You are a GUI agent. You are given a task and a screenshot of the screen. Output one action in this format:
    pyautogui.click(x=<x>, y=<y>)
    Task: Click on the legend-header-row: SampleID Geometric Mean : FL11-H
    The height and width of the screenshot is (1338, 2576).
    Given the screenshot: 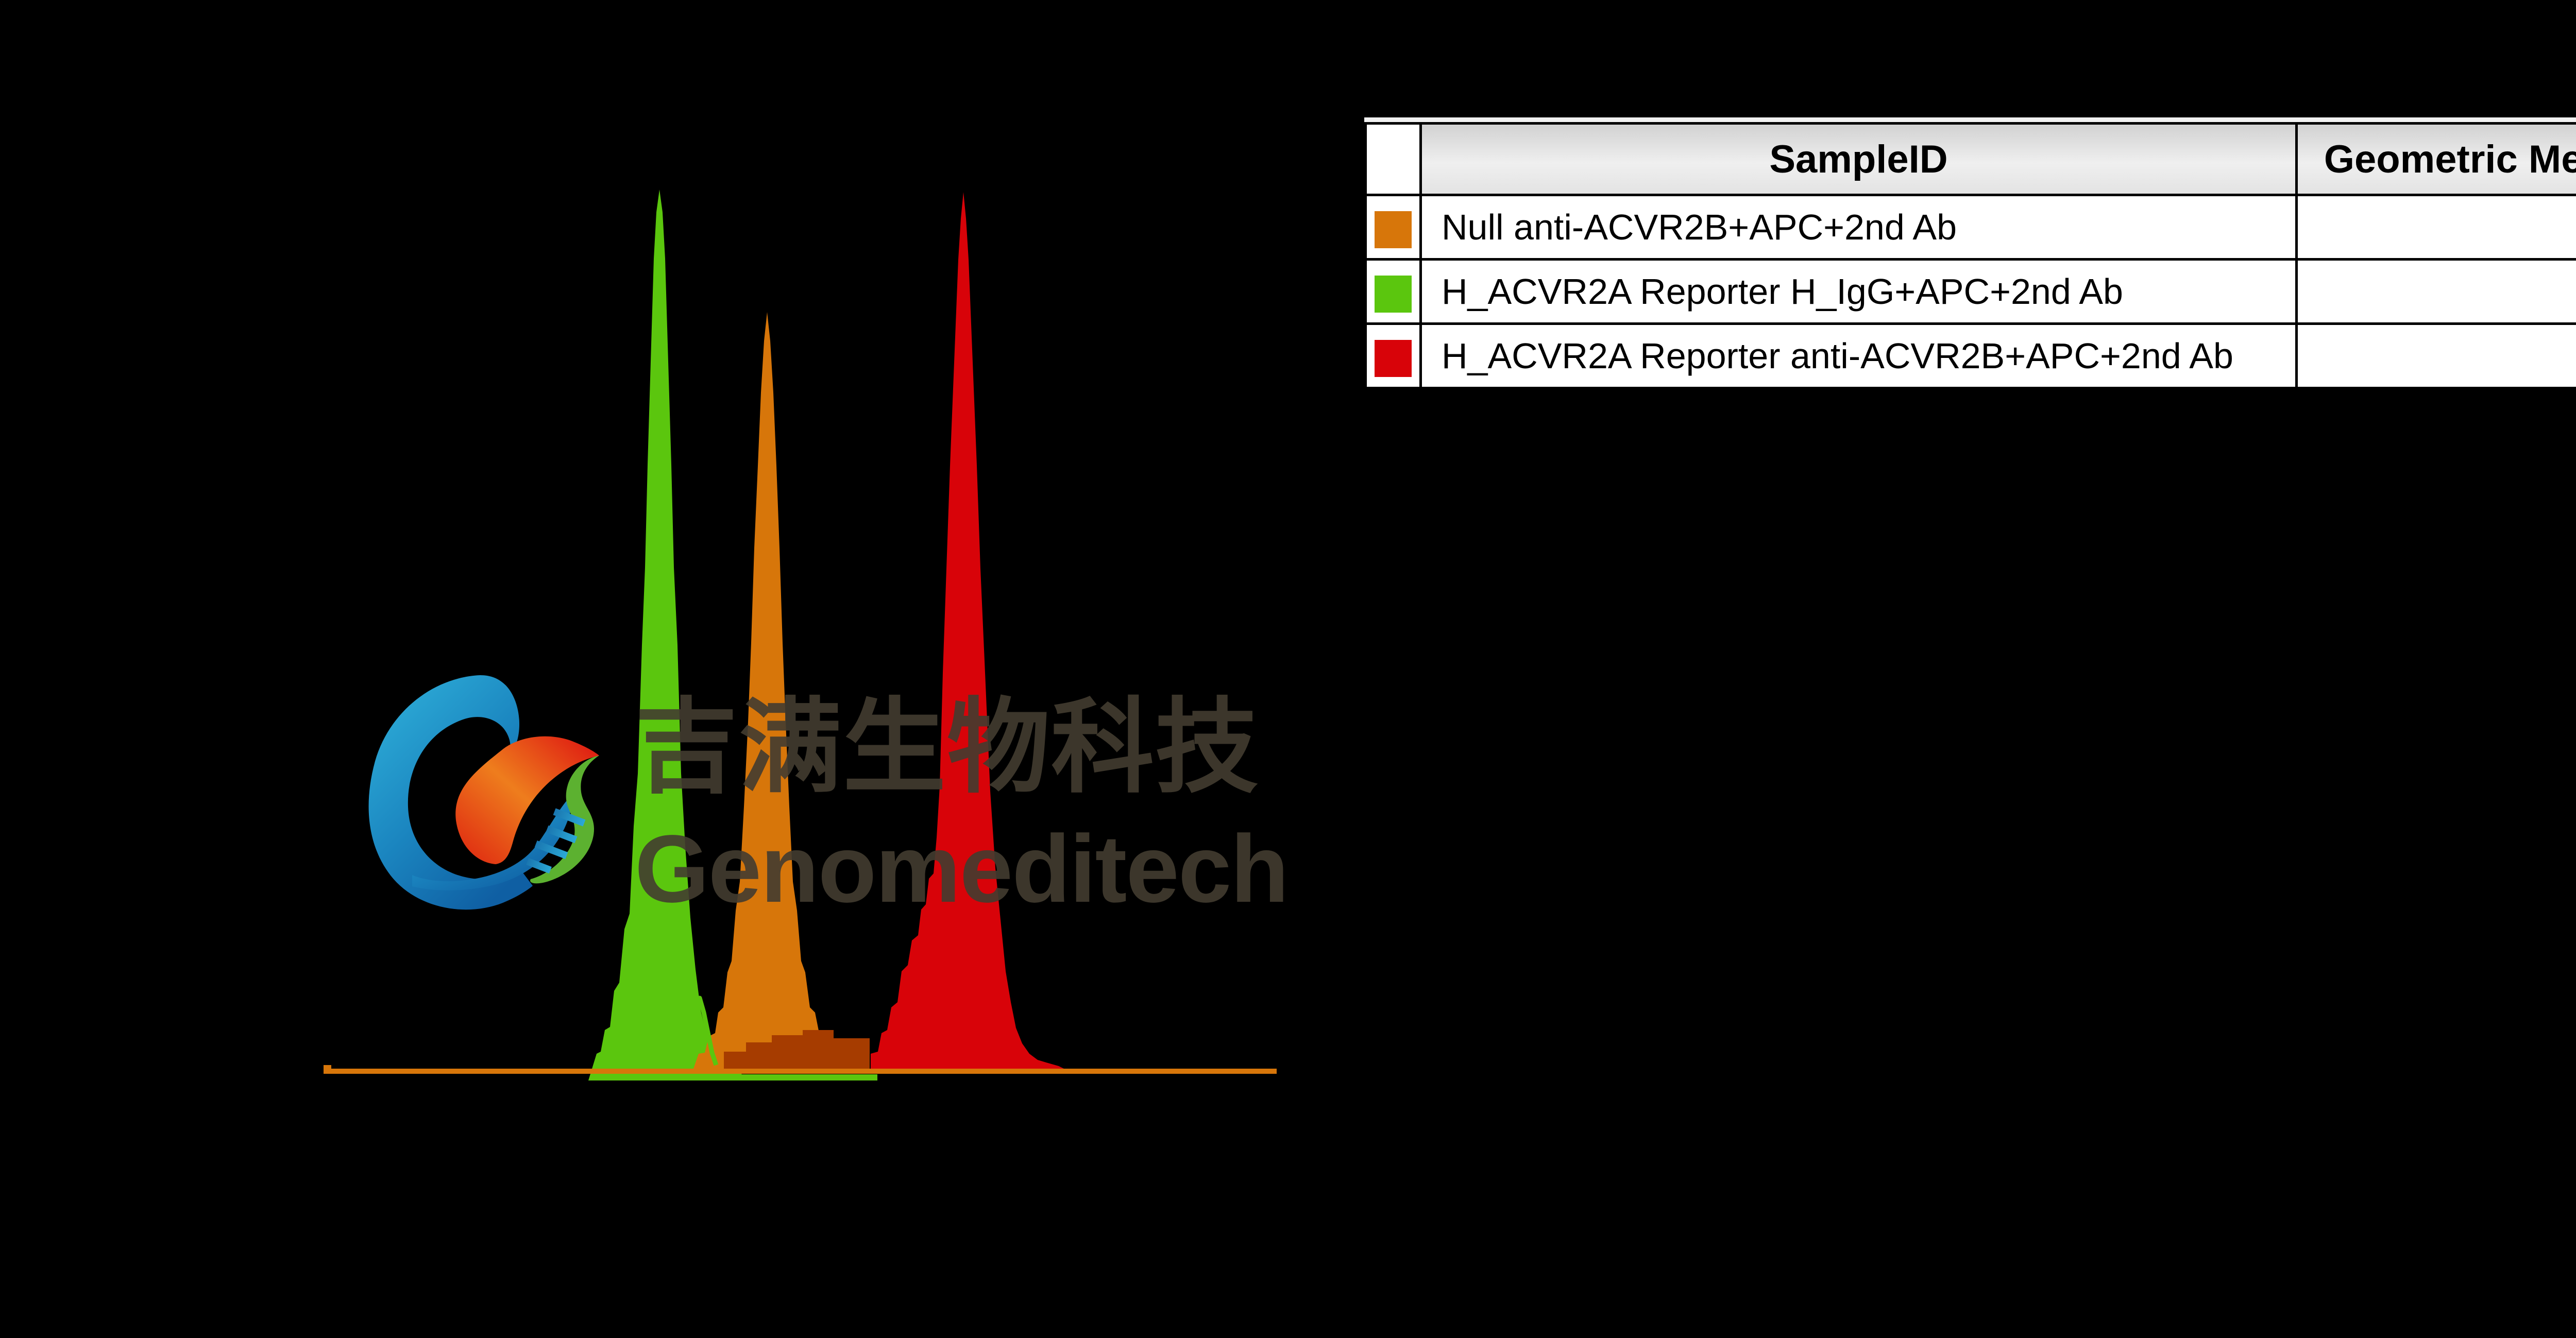 What is the action you would take?
    pyautogui.click(x=1970, y=159)
    